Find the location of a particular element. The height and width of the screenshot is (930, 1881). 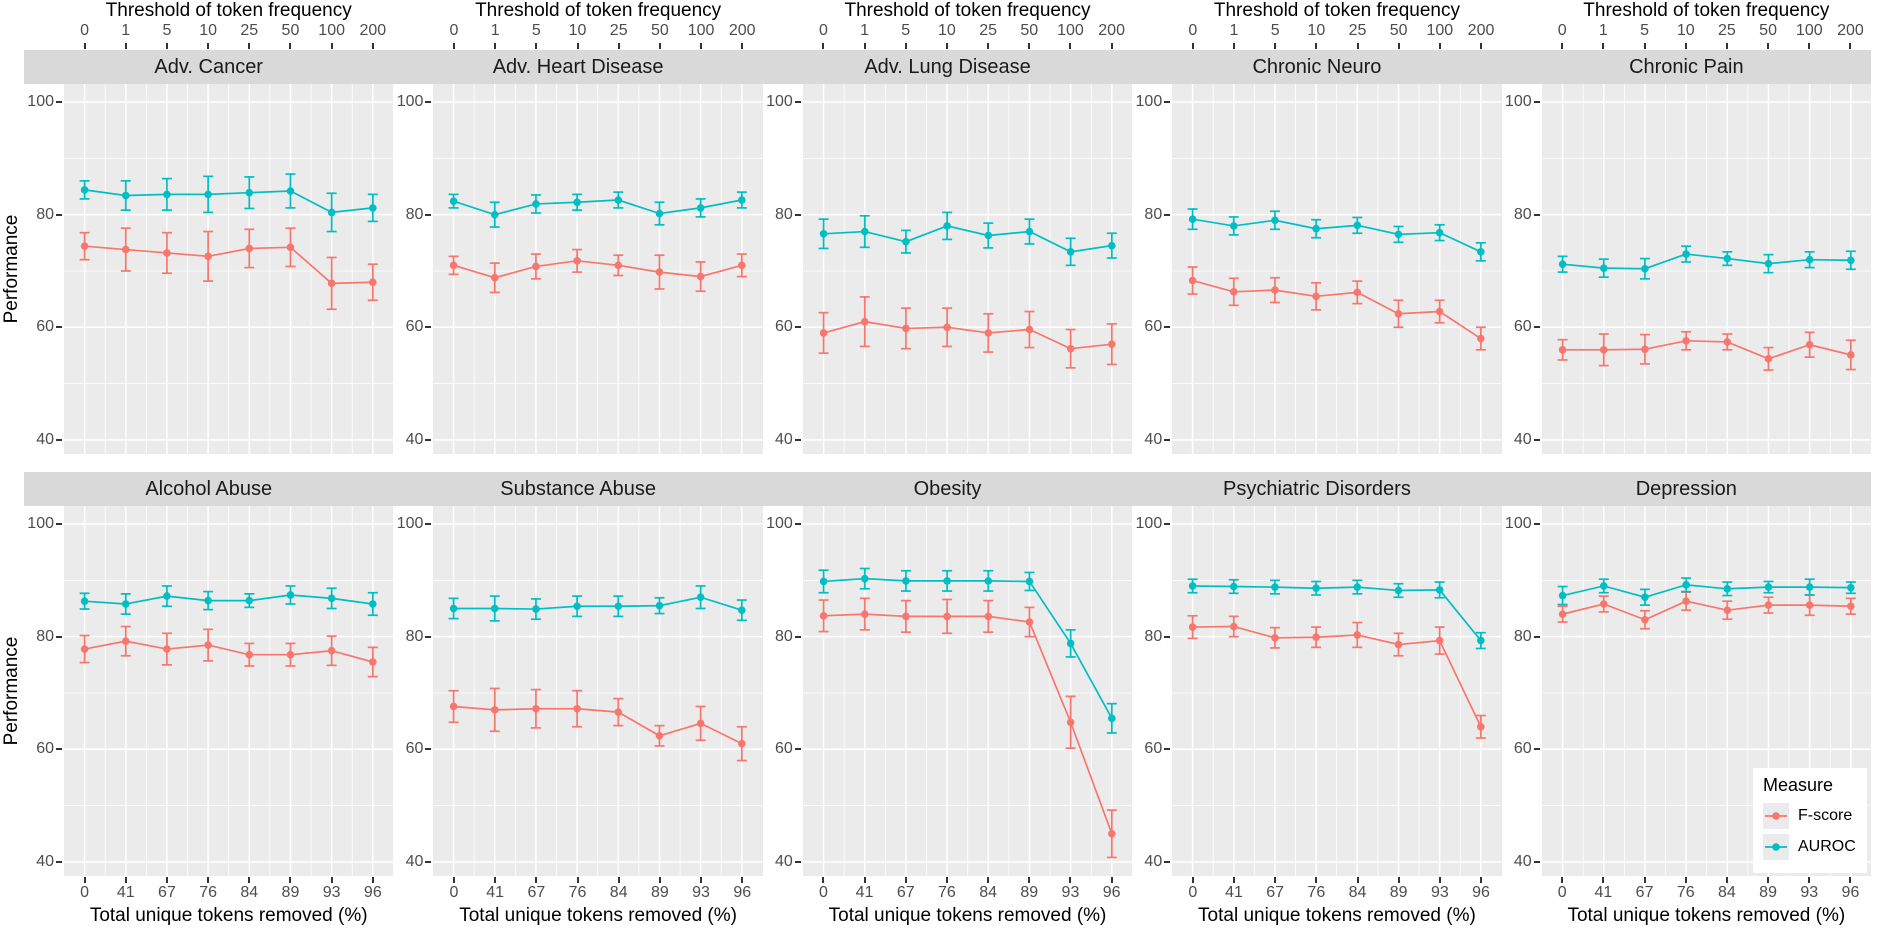

plot-svg is located at coordinates (1337, 691).